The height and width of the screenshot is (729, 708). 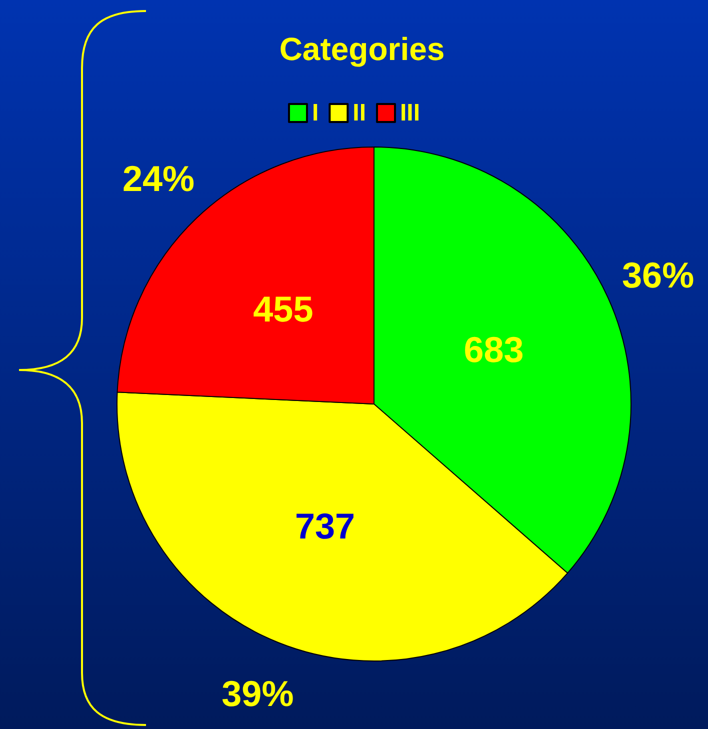 I want to click on data-label: 455, so click(x=283, y=309).